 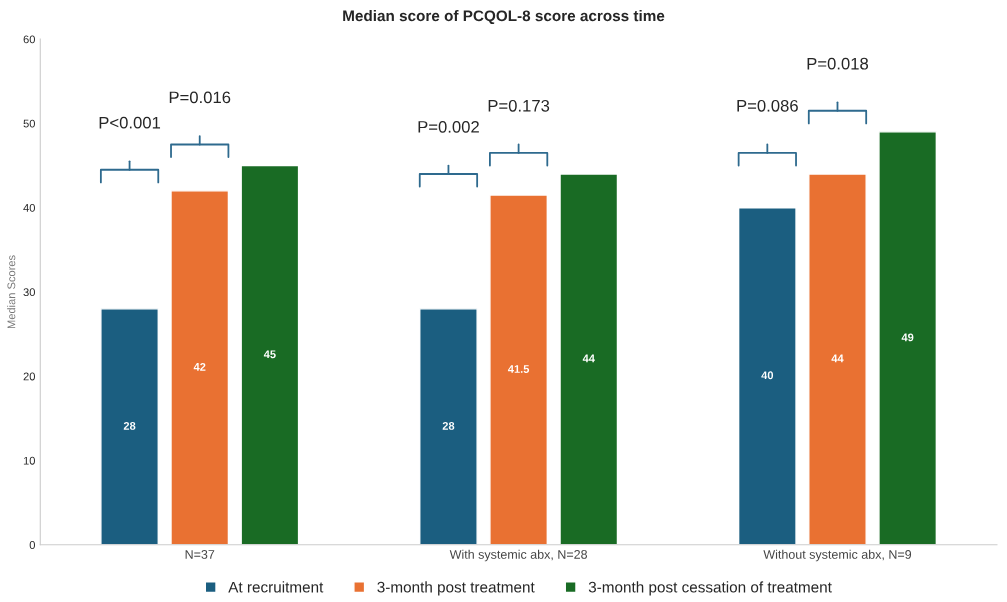 What do you see at coordinates (838, 63) in the screenshot?
I see `annotation: P=0.018` at bounding box center [838, 63].